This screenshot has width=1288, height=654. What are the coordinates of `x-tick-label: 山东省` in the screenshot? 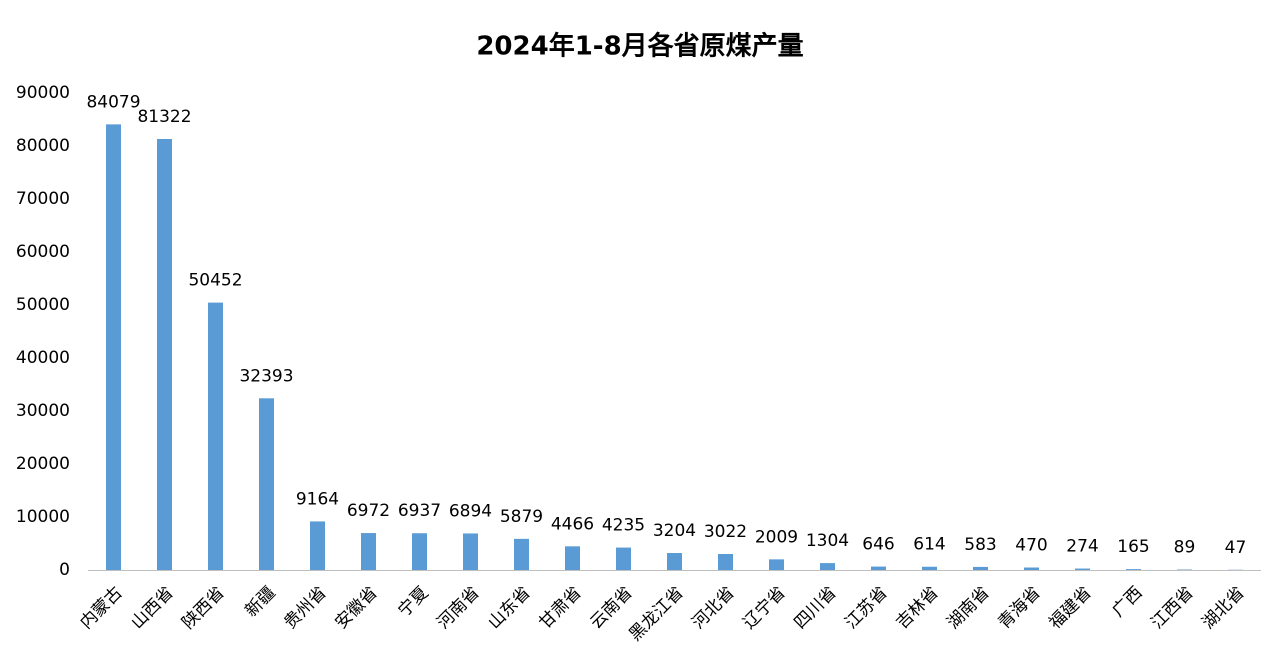 It's located at (509, 608).